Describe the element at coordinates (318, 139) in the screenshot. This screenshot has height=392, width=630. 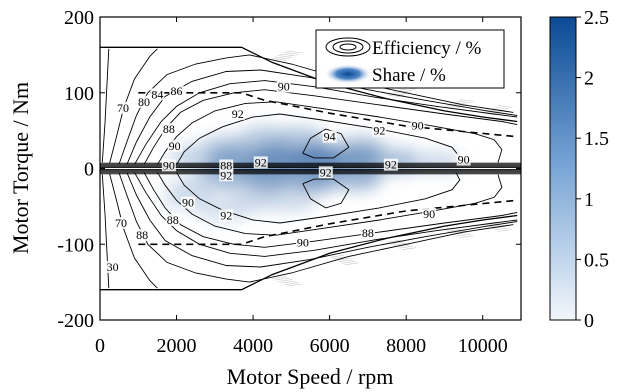
I see `contour-92-upper` at that location.